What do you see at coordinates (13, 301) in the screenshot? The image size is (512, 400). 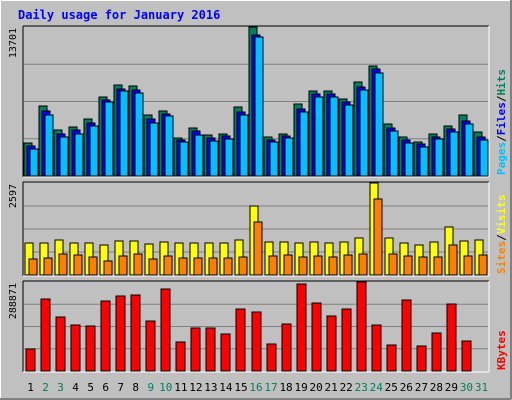 I see `scale-label: 288871` at bounding box center [13, 301].